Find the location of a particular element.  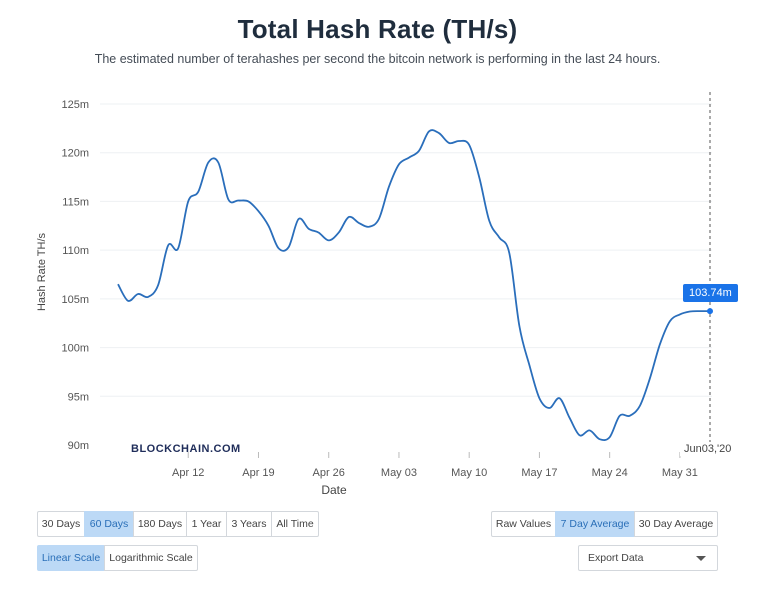

x-tick-label: May 17 is located at coordinates (539, 473).